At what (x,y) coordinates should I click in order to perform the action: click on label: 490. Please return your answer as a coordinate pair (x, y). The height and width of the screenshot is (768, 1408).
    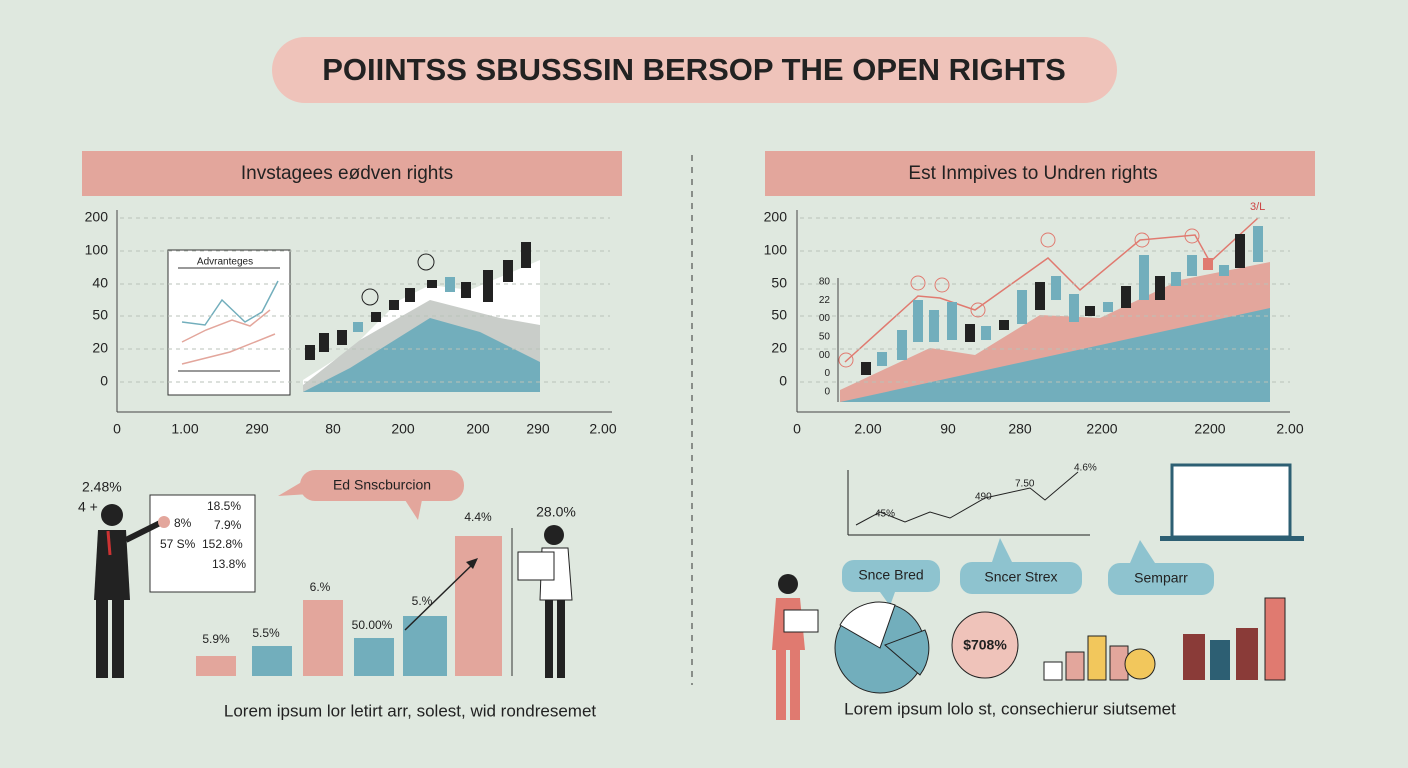
    Looking at the image, I should click on (983, 497).